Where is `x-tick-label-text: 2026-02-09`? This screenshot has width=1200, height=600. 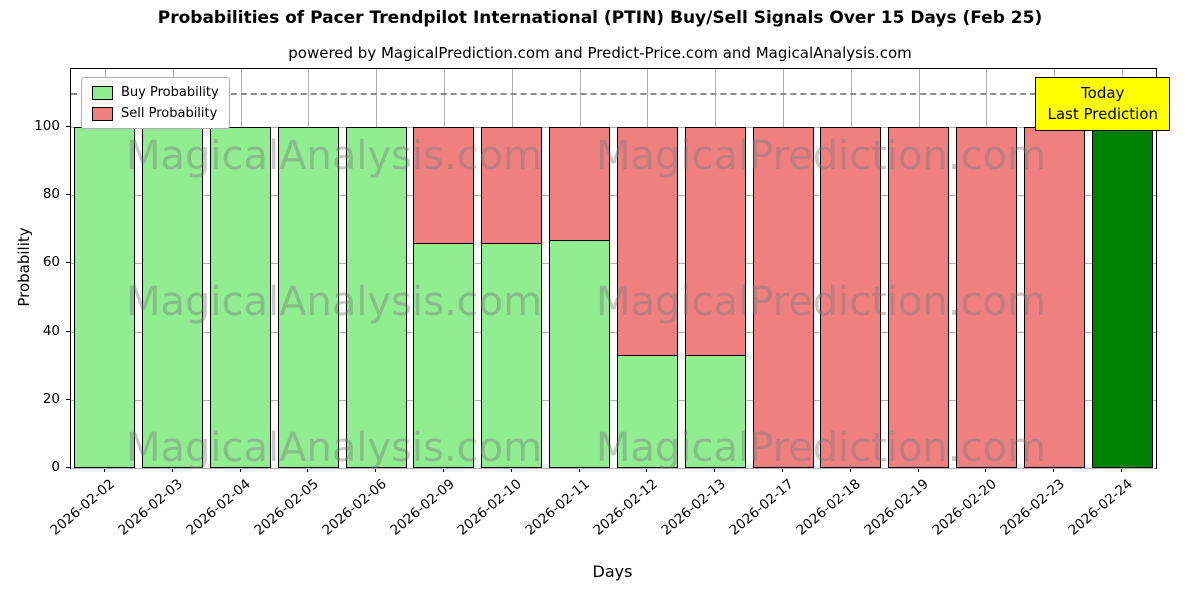
x-tick-label-text: 2026-02-09 is located at coordinates (422, 507).